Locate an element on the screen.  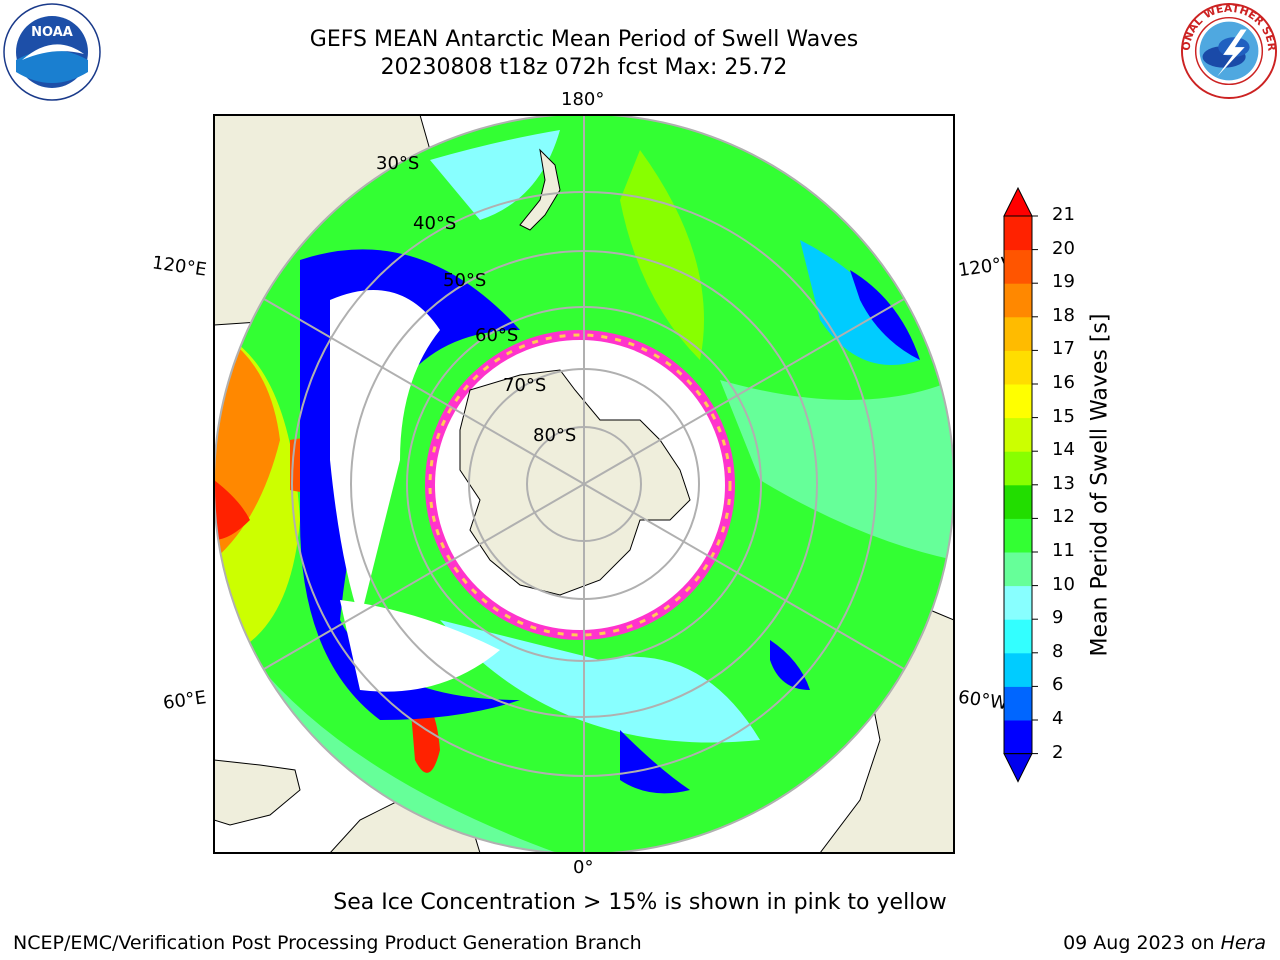
colorbar-tick-label: 17 is located at coordinates (1063, 349).